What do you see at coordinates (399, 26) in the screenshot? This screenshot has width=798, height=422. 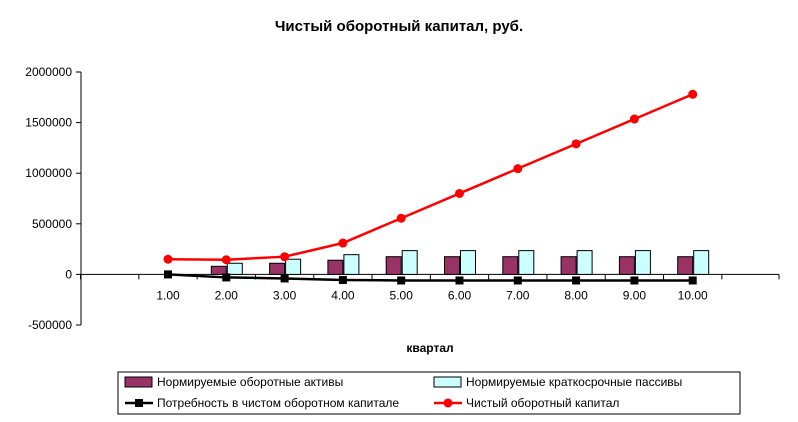 I see `chart-title: Чистый оборотный капитал, руб.` at bounding box center [399, 26].